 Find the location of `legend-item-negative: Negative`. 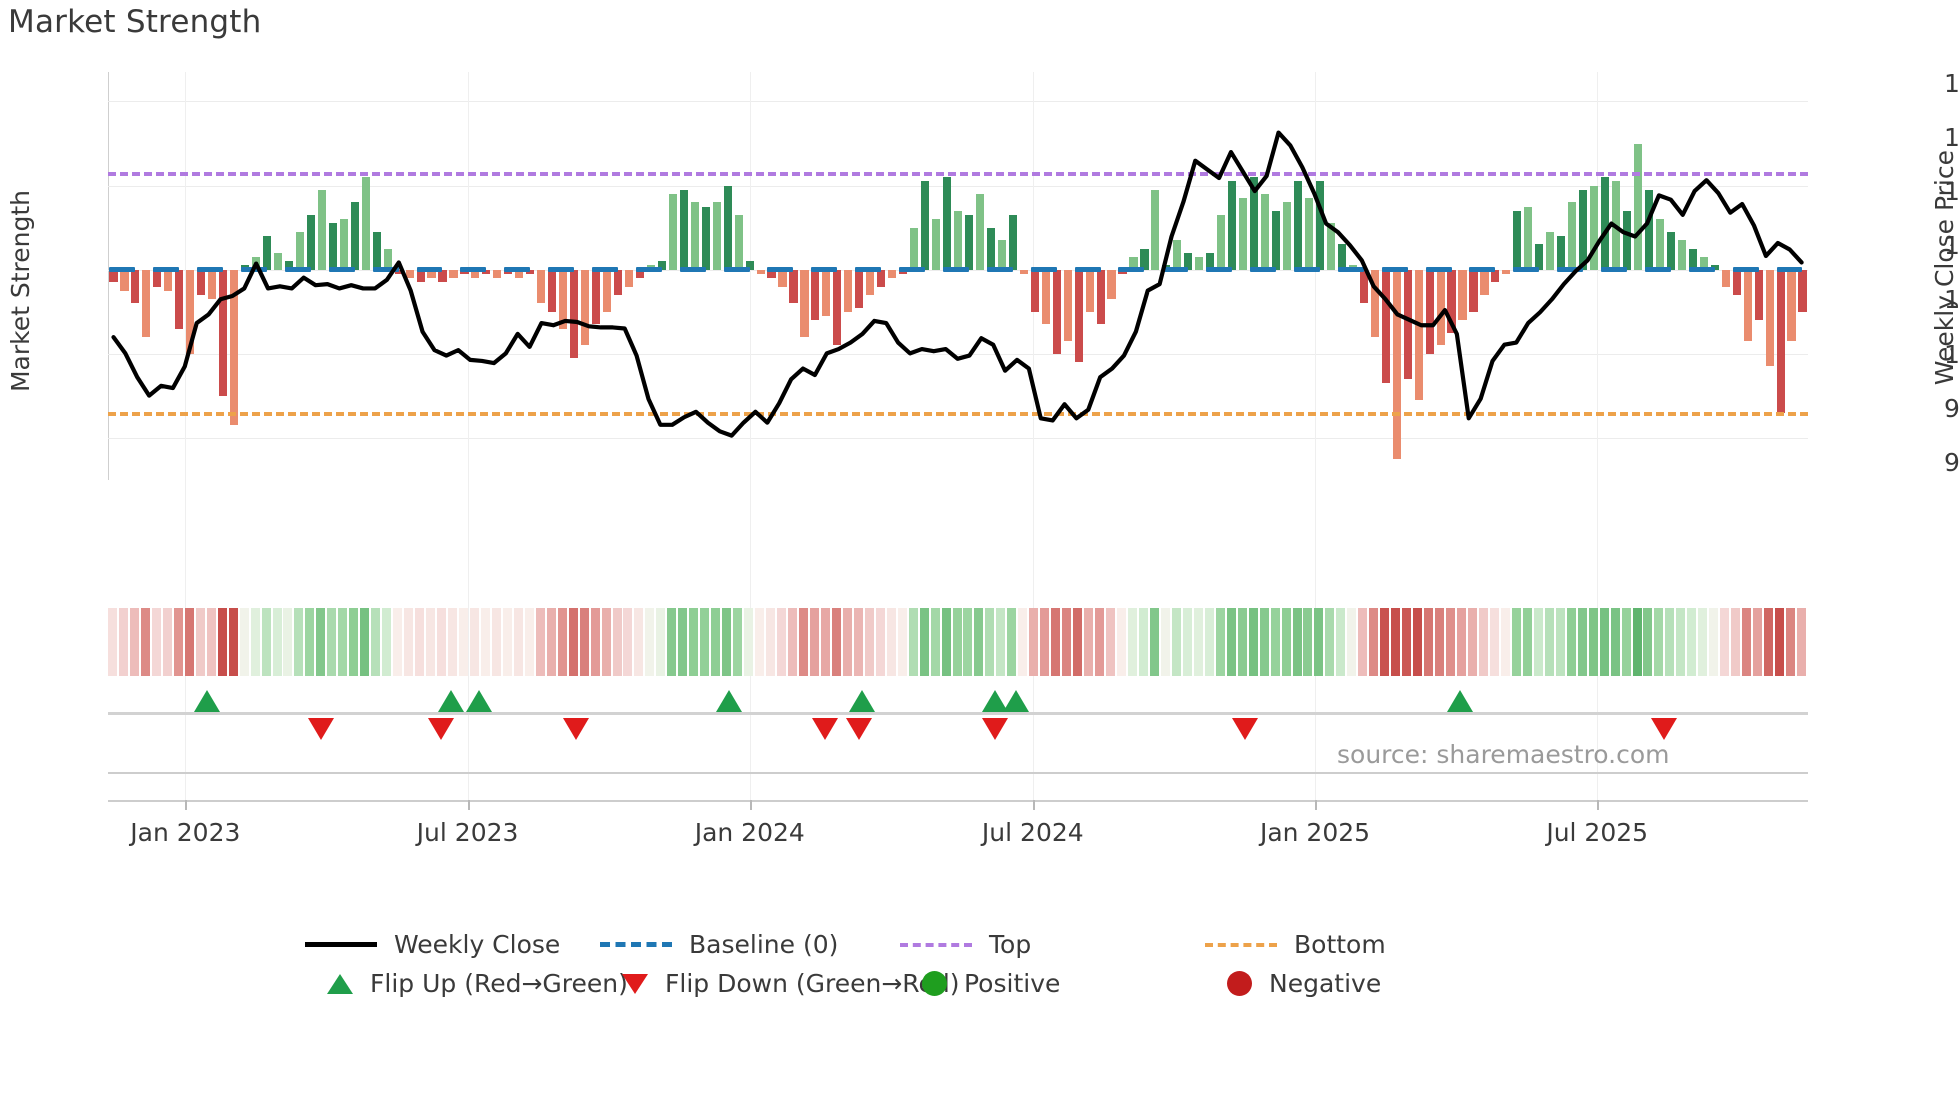

legend-item-negative: Negative is located at coordinates (1293, 983).